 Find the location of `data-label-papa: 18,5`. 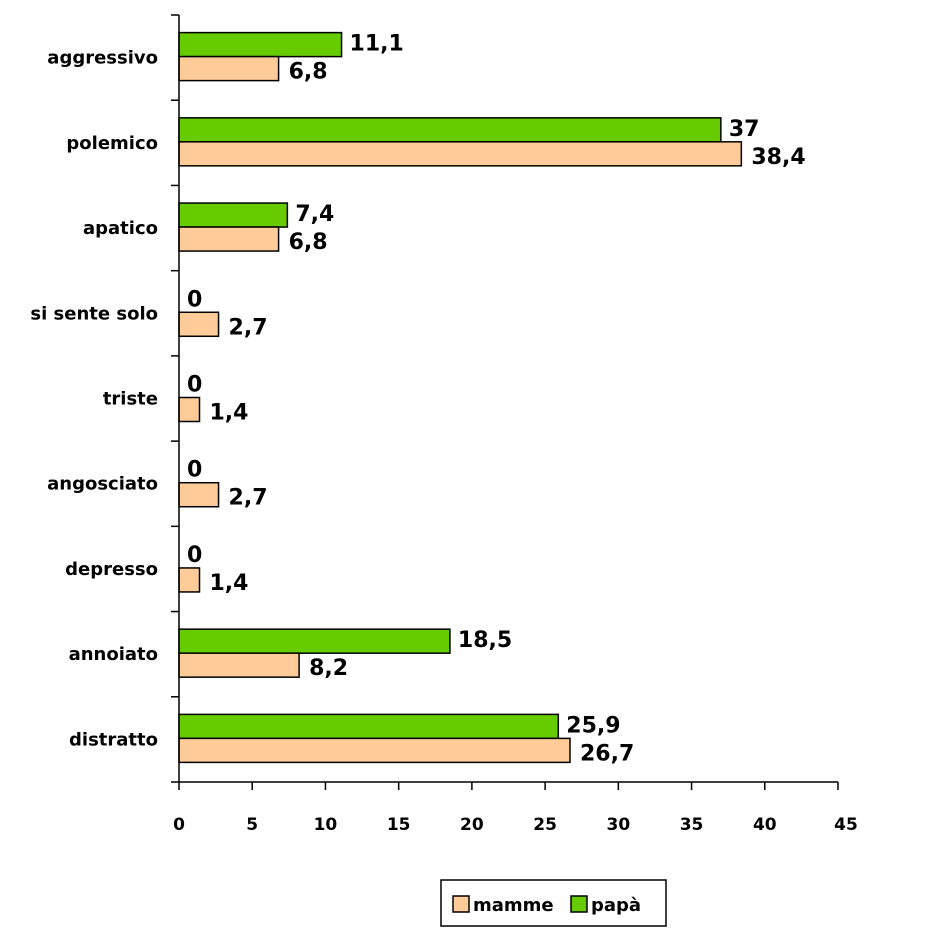

data-label-papa: 18,5 is located at coordinates (485, 640).